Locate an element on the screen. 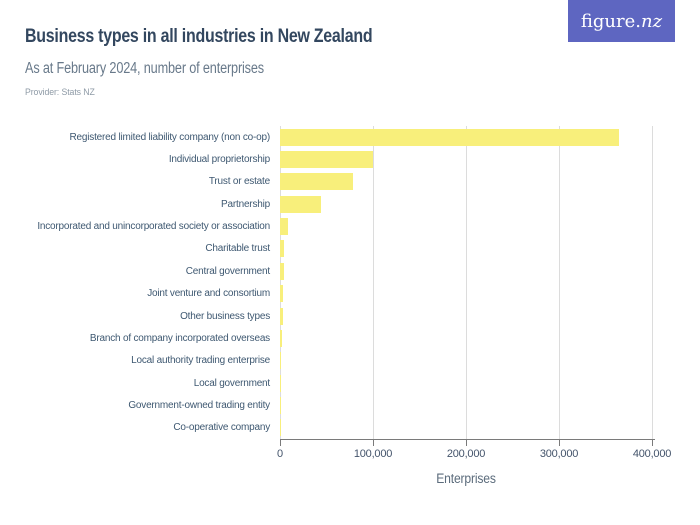  bar-row: Branch of company incorporated overseas is located at coordinates (326, 338).